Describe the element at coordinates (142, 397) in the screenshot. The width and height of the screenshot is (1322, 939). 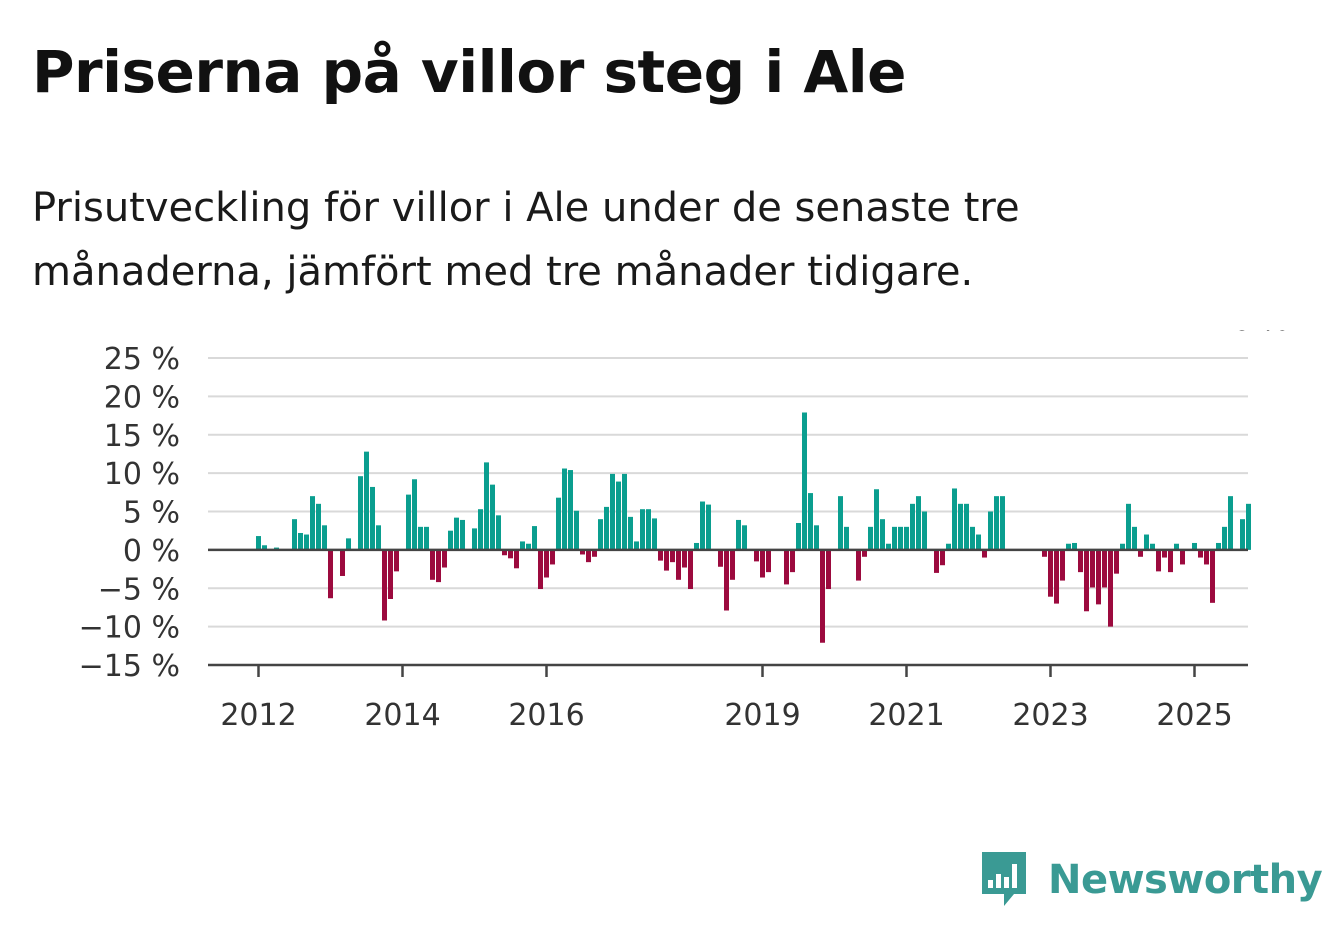
I see `y-tick-label: 20 %` at that location.